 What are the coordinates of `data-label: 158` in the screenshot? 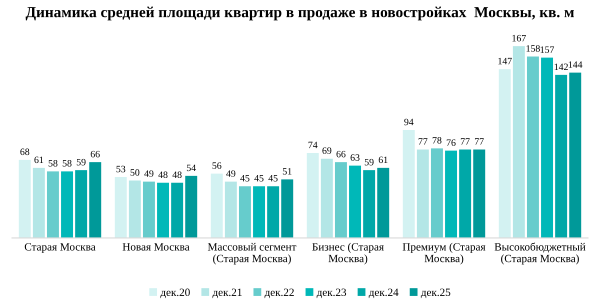 It's located at (533, 48).